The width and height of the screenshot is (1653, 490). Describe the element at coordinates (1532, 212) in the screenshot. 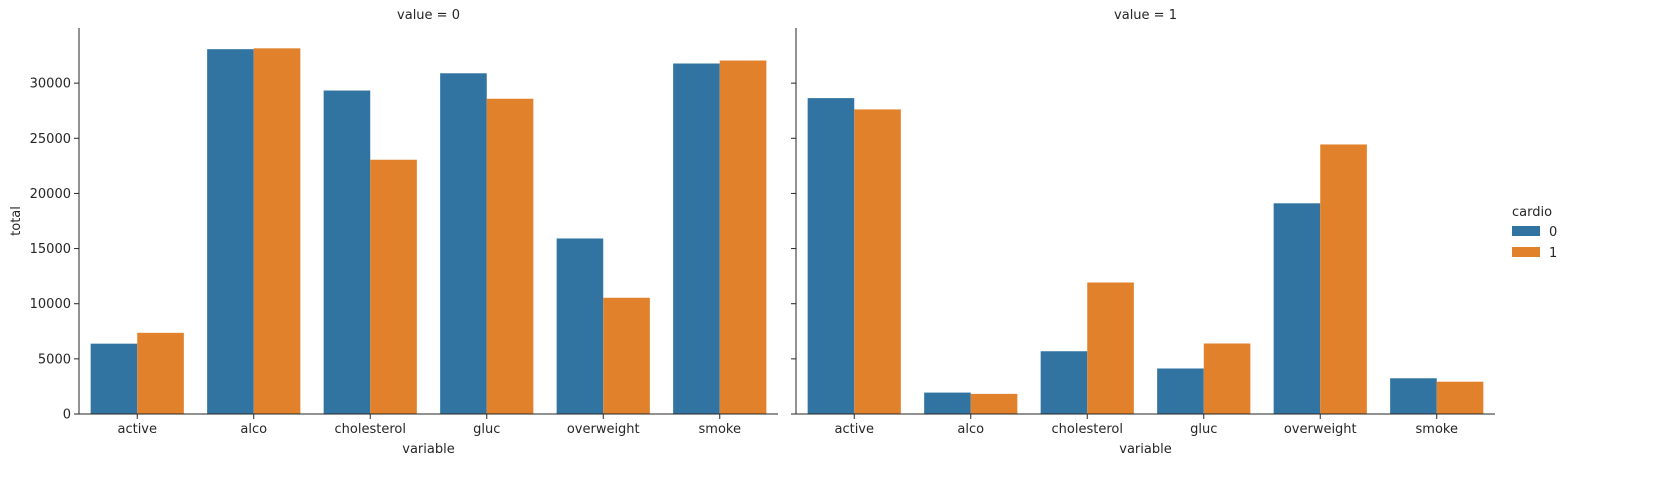

I see `legend-title: cardio` at that location.